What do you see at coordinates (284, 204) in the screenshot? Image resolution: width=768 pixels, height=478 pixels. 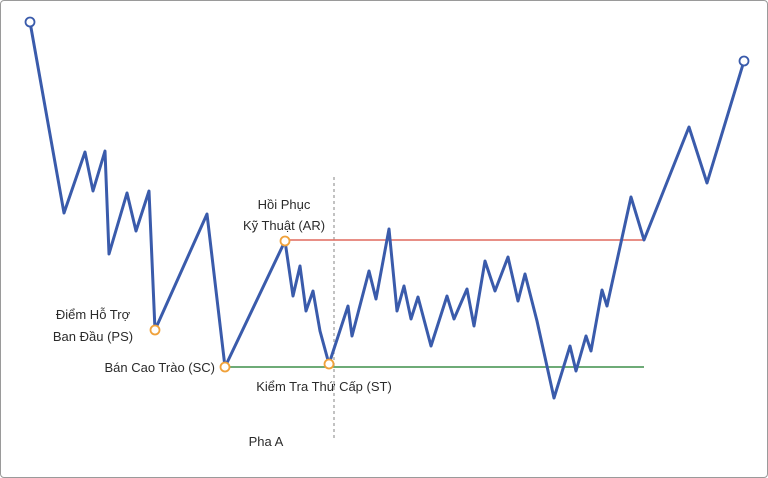 I see `ar-label-line1: Hồi Phục` at bounding box center [284, 204].